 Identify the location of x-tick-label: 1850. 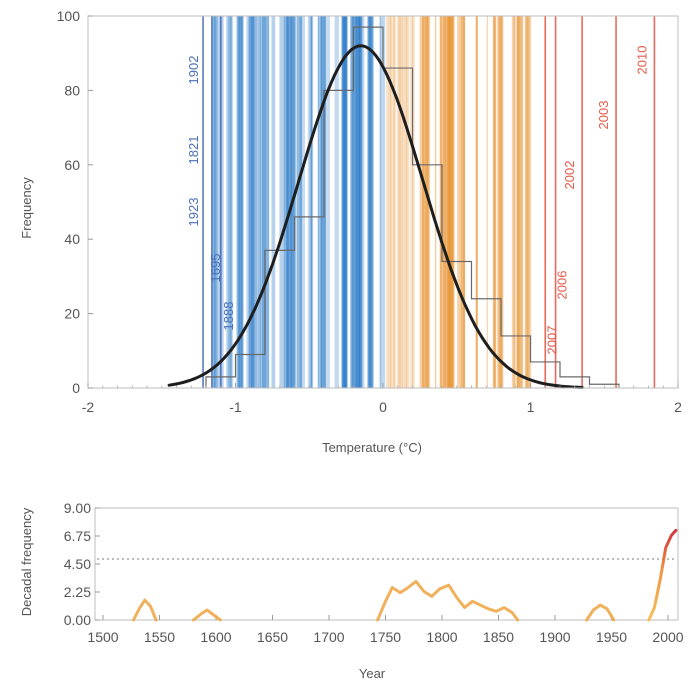
(498, 637).